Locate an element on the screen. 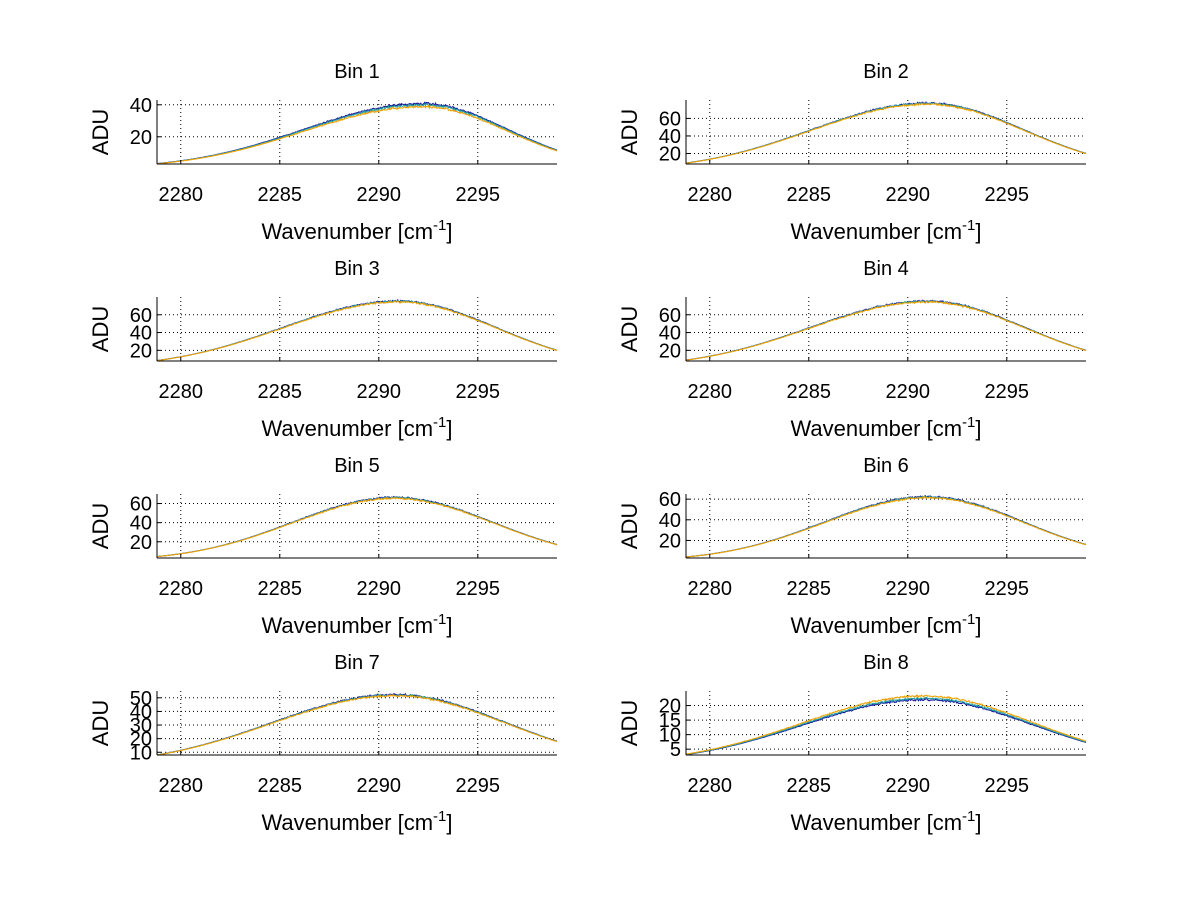 This screenshot has width=1200, height=901. y-tick-label: 15 is located at coordinates (670, 721).